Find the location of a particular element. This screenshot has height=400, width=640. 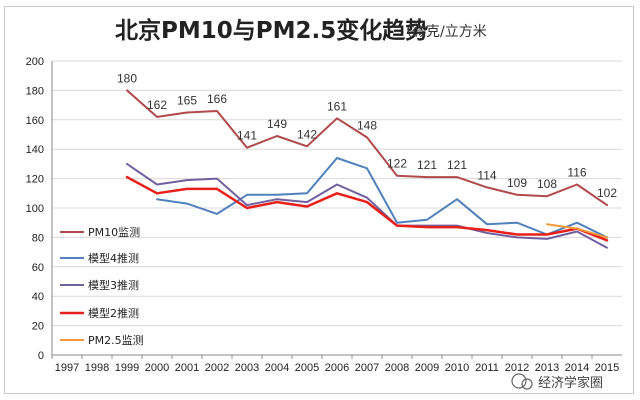

x-tick-label: 2000 is located at coordinates (157, 368).